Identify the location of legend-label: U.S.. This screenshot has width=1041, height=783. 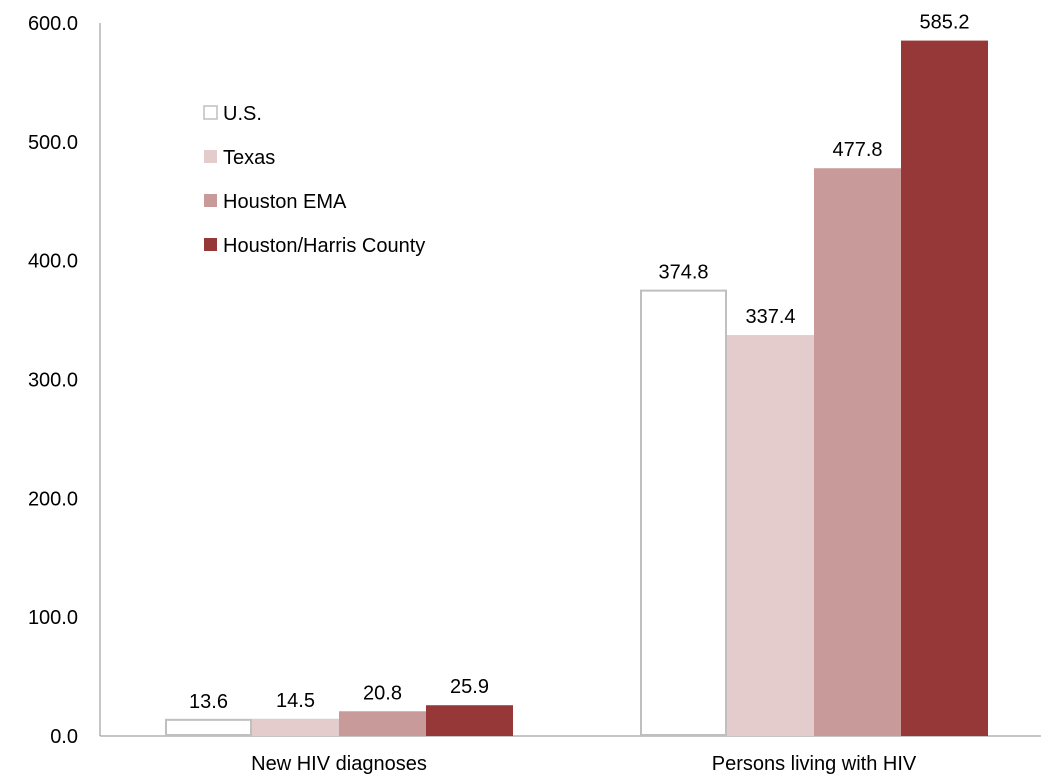
(242, 114).